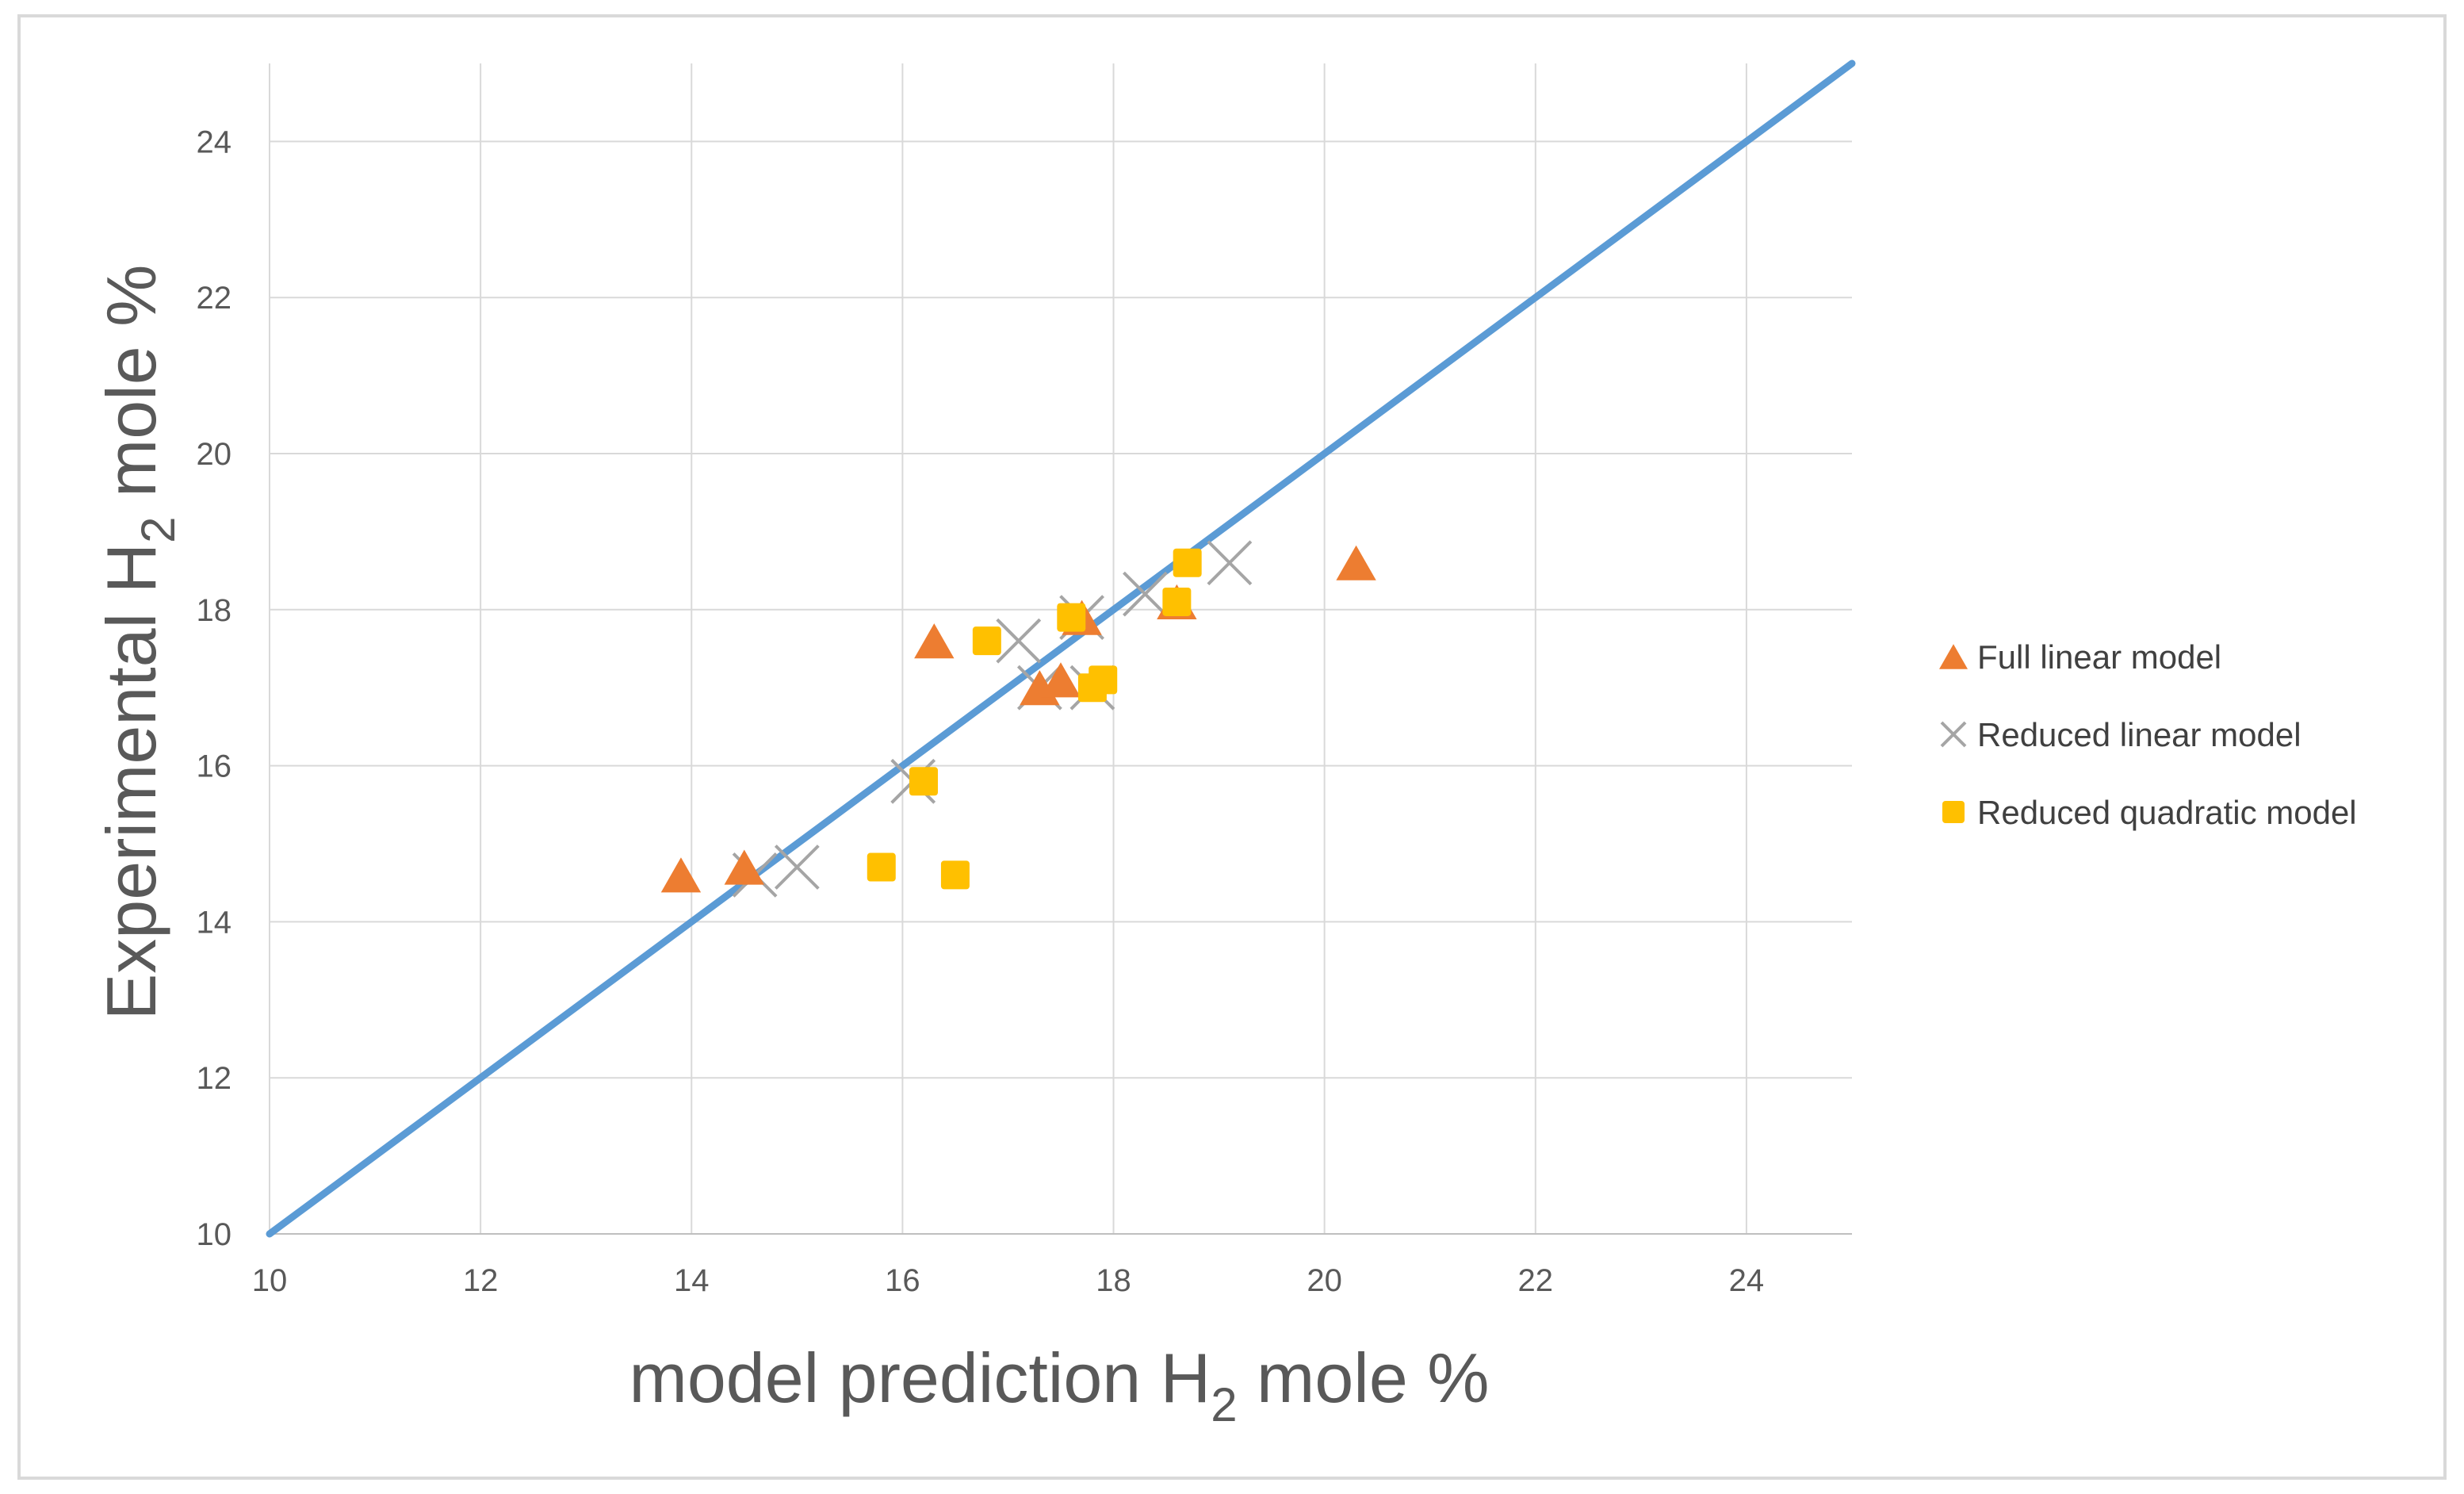 This screenshot has height=1494, width=2464. What do you see at coordinates (1364, 1378) in the screenshot?
I see `x-axis-title-suffix: mole %` at bounding box center [1364, 1378].